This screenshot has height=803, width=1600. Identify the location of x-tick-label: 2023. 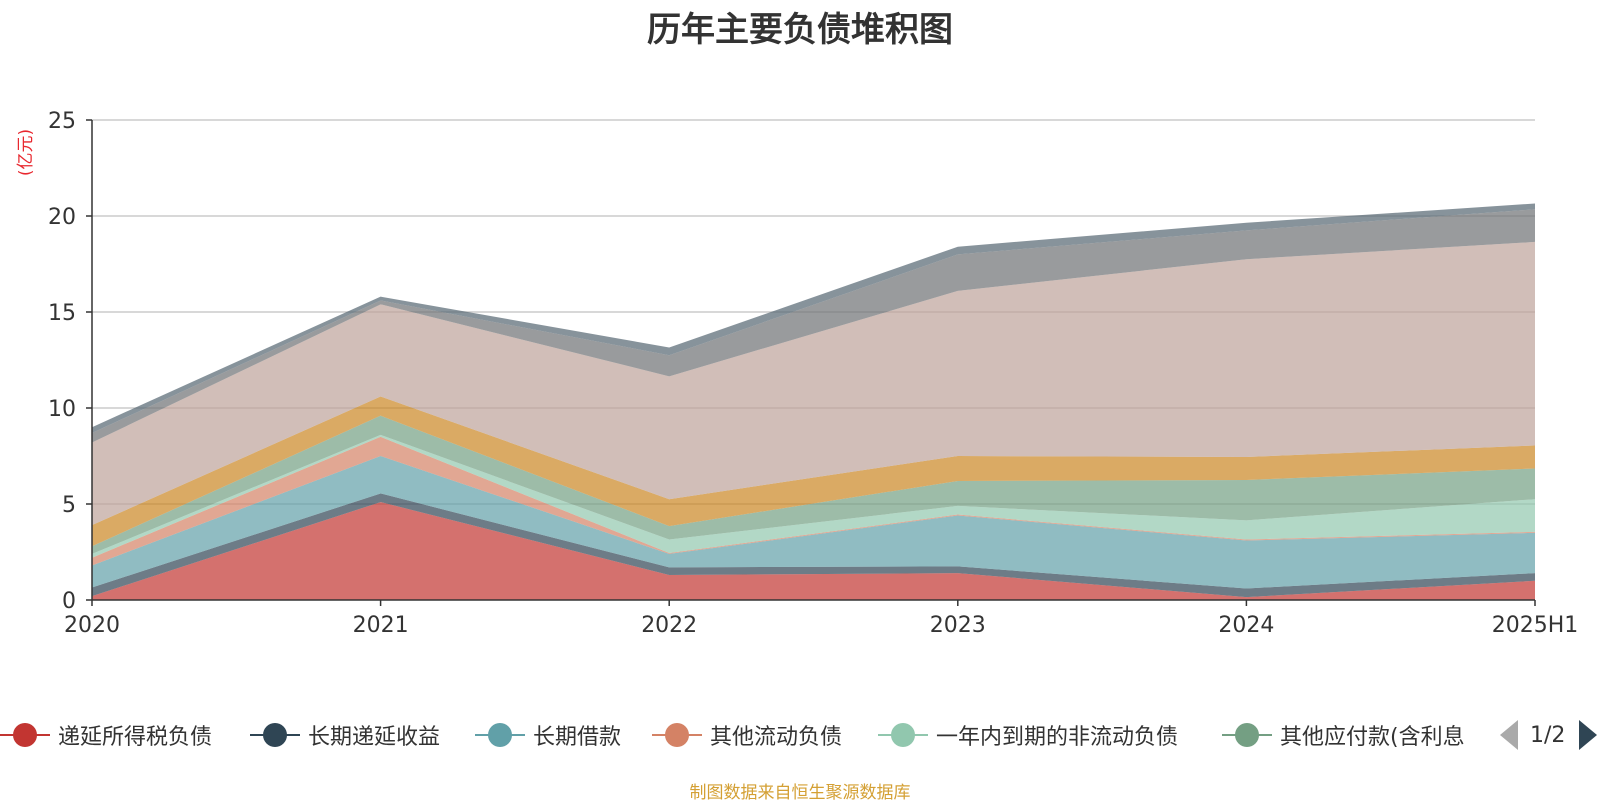
(958, 625).